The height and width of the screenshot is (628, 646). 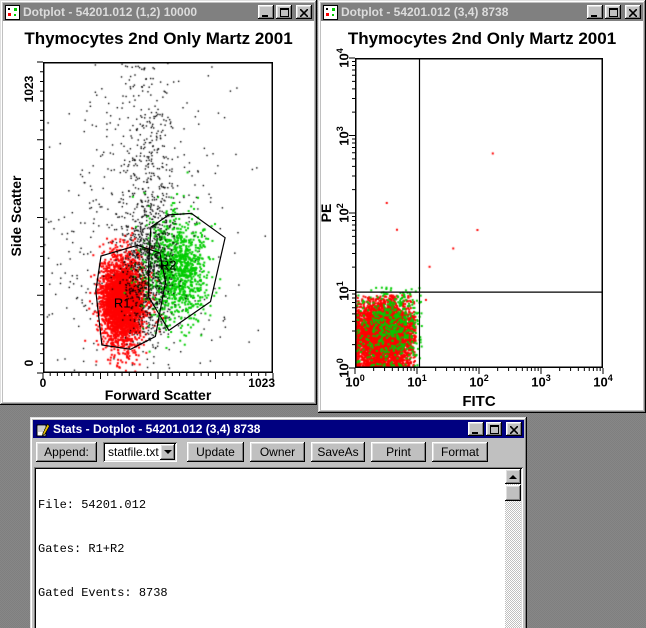 What do you see at coordinates (157, 429) in the screenshot?
I see `stats-window-title: Stats - Dotplot - 54201.012 (3,4) 8738` at bounding box center [157, 429].